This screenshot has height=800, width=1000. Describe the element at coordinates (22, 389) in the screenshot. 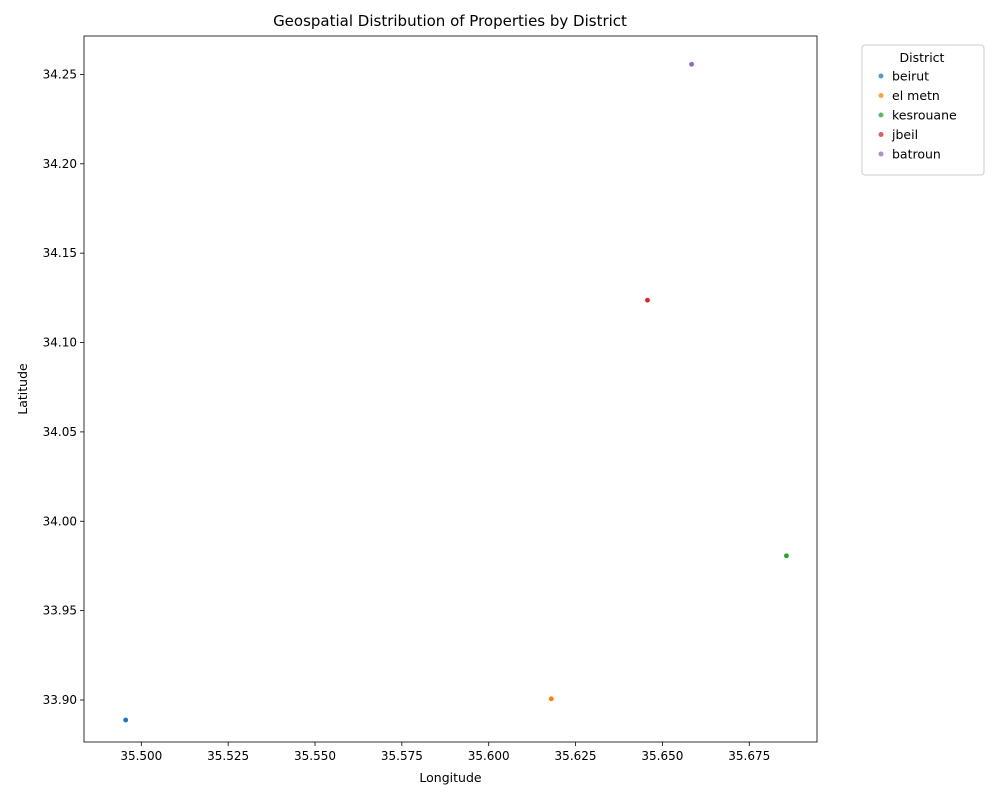

I see `y-axis-label: Latitude` at that location.